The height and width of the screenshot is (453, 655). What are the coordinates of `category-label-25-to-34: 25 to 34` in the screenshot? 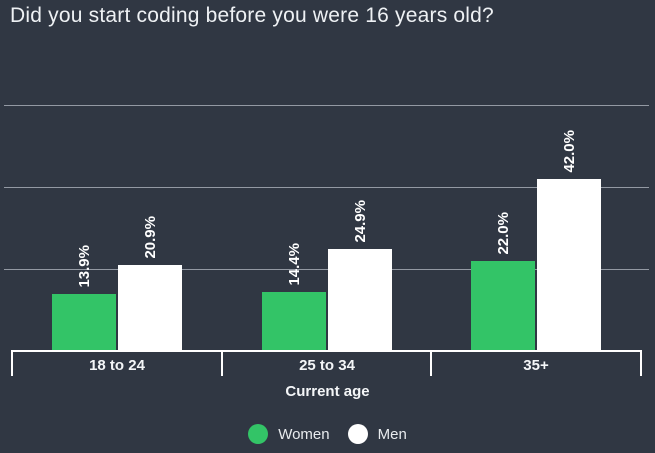 It's located at (327, 365).